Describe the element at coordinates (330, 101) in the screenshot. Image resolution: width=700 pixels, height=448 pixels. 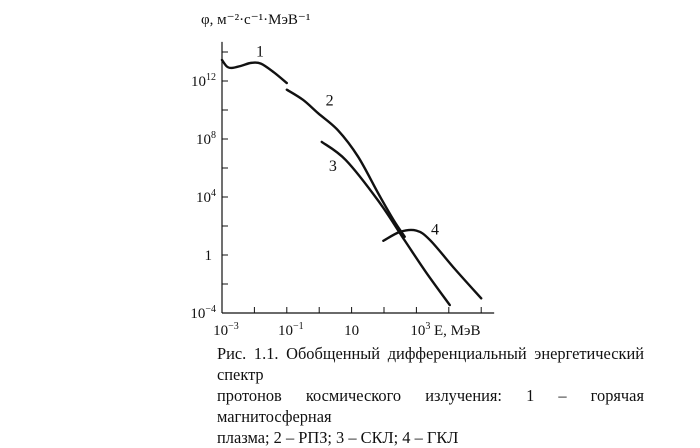
I see `curve-label-2: 2` at that location.